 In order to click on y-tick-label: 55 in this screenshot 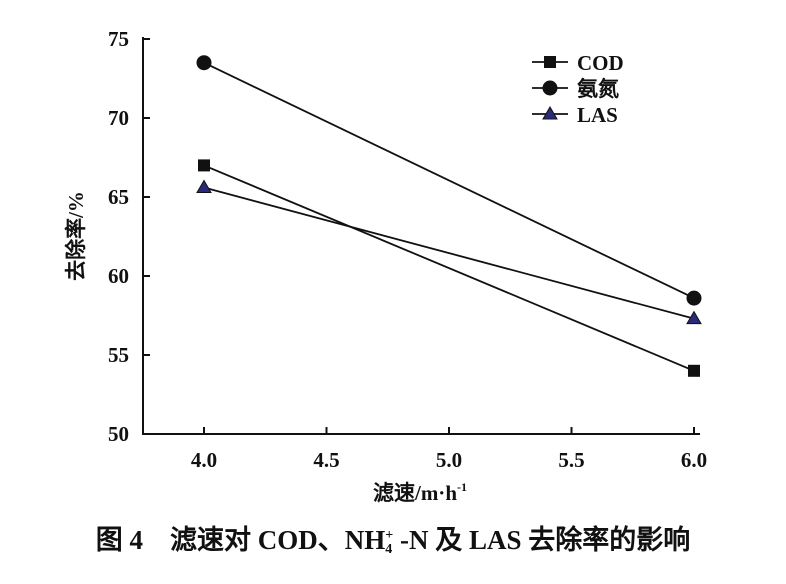, I will do `click(118, 355)`.